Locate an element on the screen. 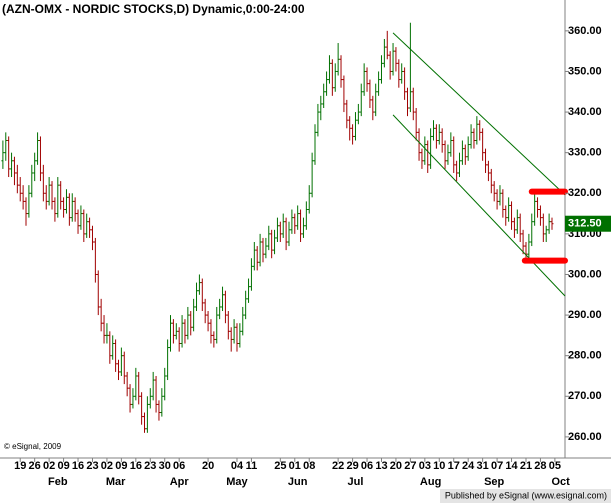 The height and width of the screenshot is (503, 611). x-tick-label: 08 is located at coordinates (309, 466).